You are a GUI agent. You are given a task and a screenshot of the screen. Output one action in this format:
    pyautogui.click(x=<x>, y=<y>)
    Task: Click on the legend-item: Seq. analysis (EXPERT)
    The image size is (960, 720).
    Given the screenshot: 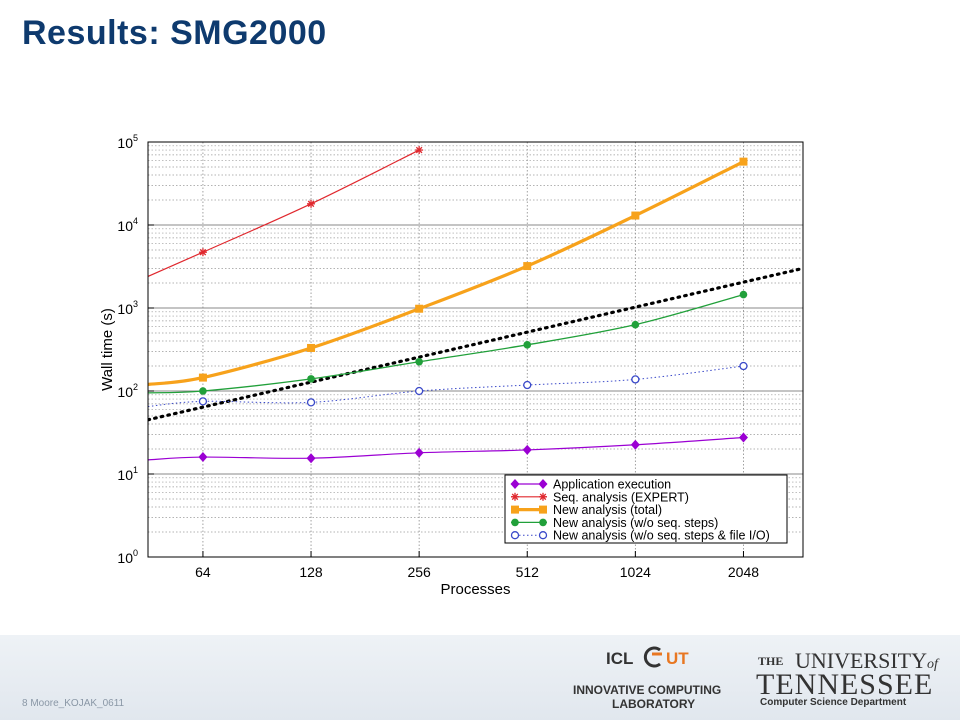 What is the action you would take?
    pyautogui.click(x=600, y=497)
    